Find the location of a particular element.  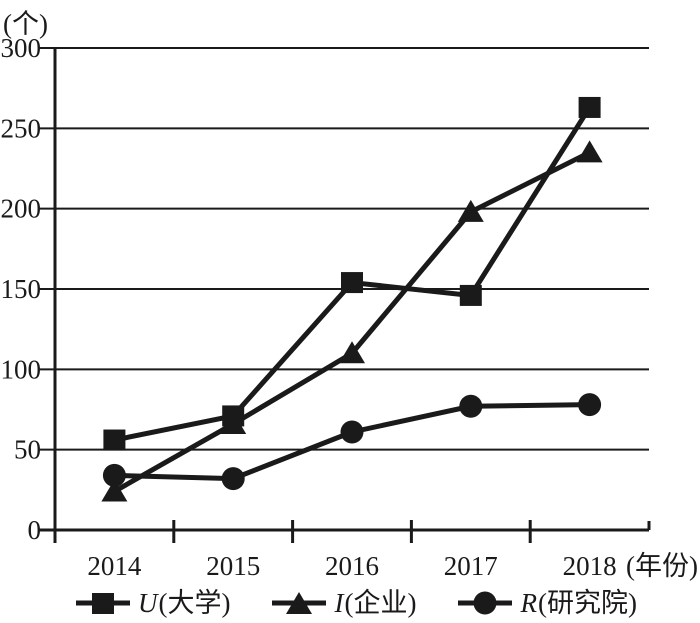

legend-series-name: (企业) is located at coordinates (380, 603).